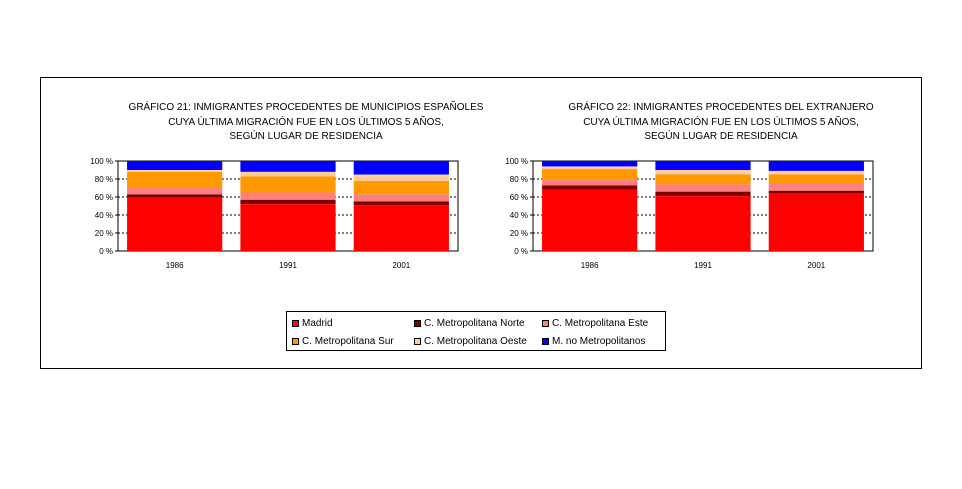  What do you see at coordinates (545, 323) in the screenshot?
I see `legend-swatch-este` at bounding box center [545, 323].